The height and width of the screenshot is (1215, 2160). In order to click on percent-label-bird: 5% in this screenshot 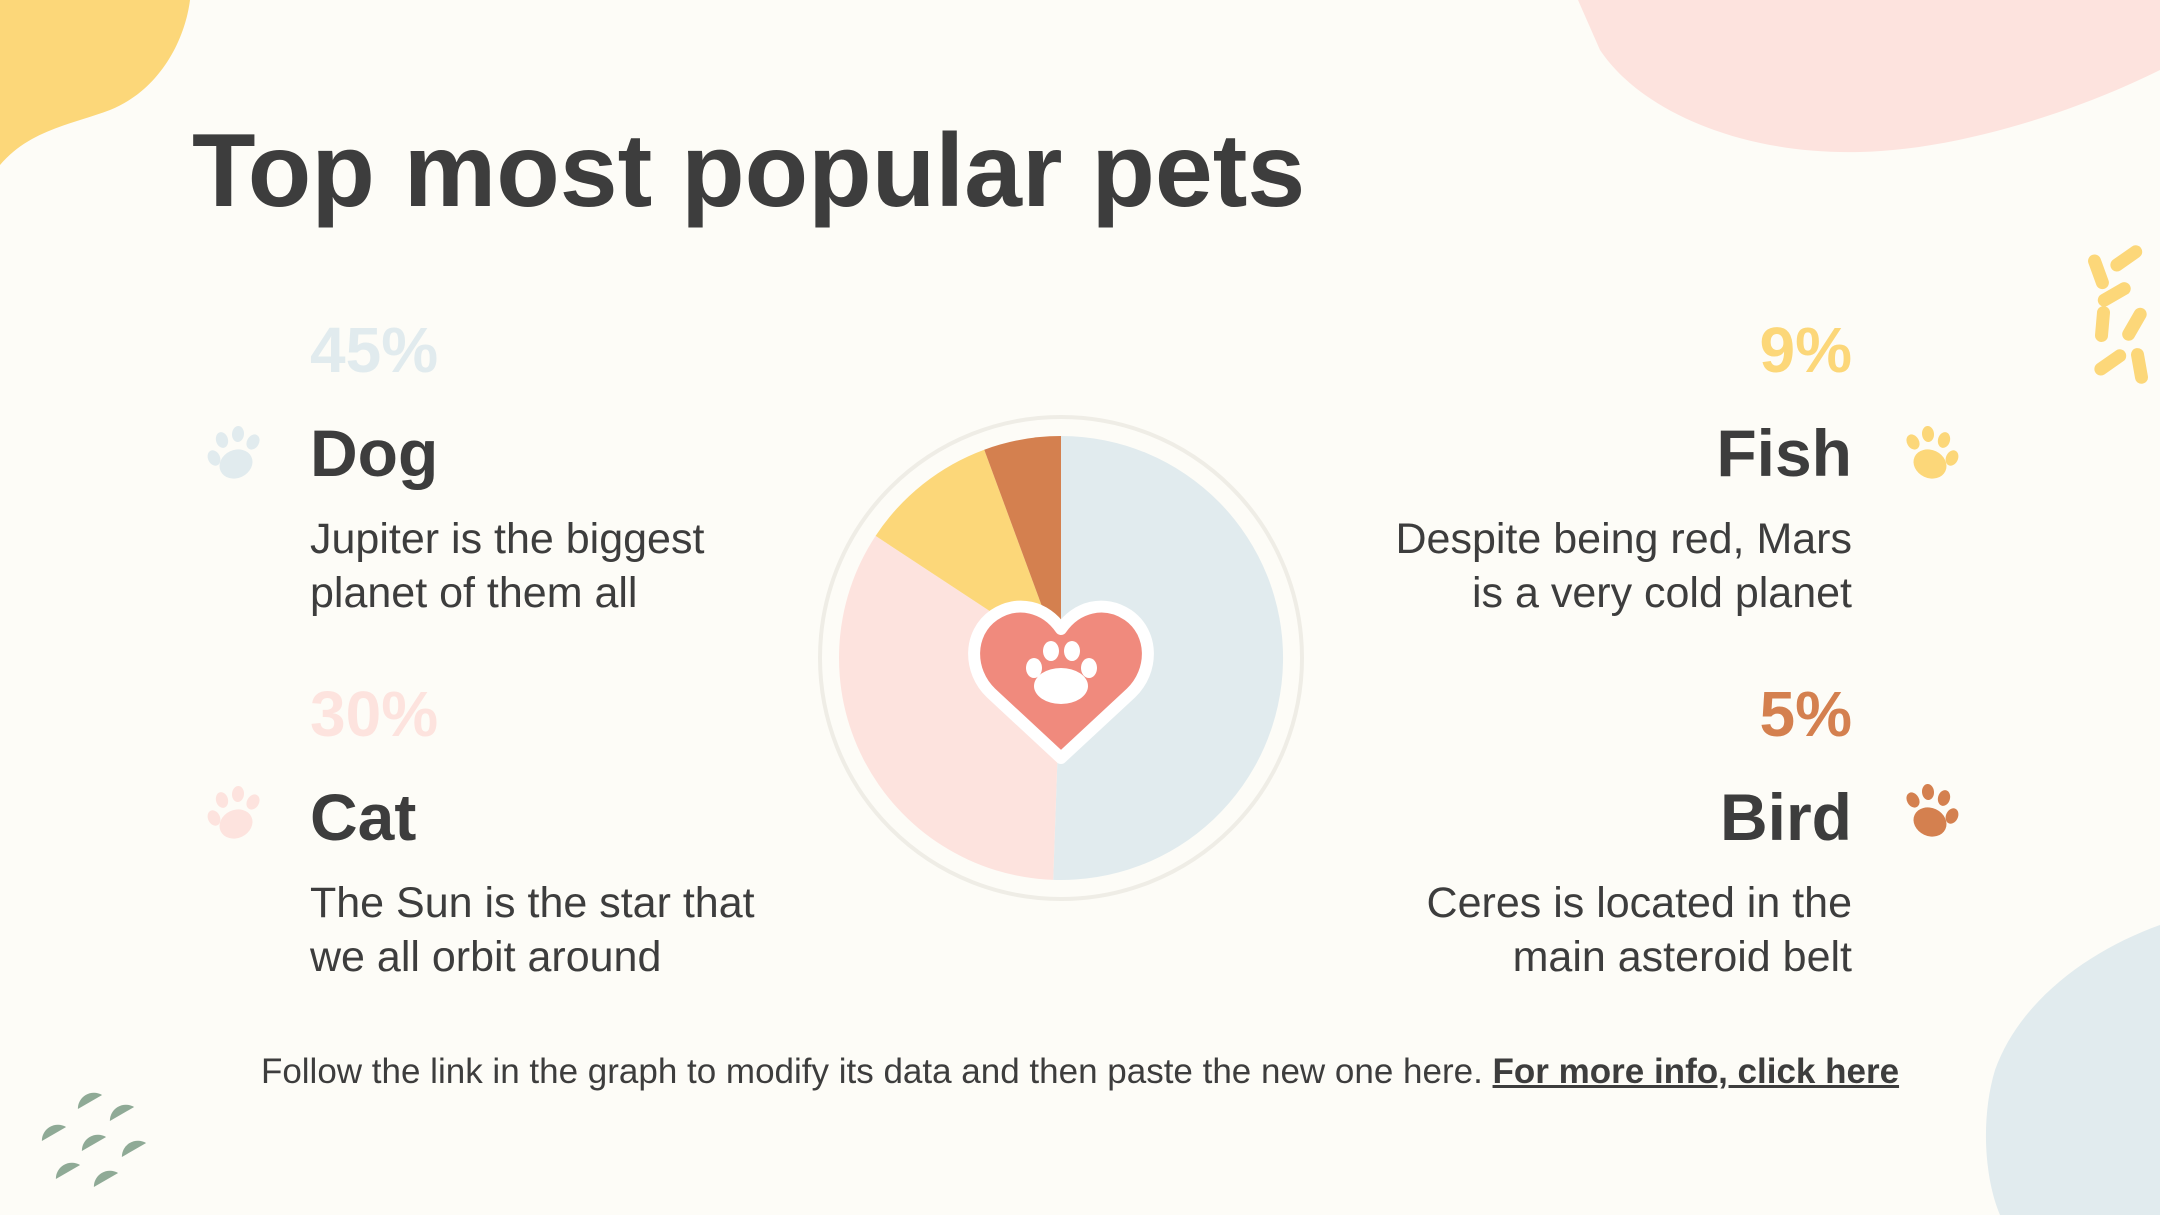, I will do `click(1806, 714)`.